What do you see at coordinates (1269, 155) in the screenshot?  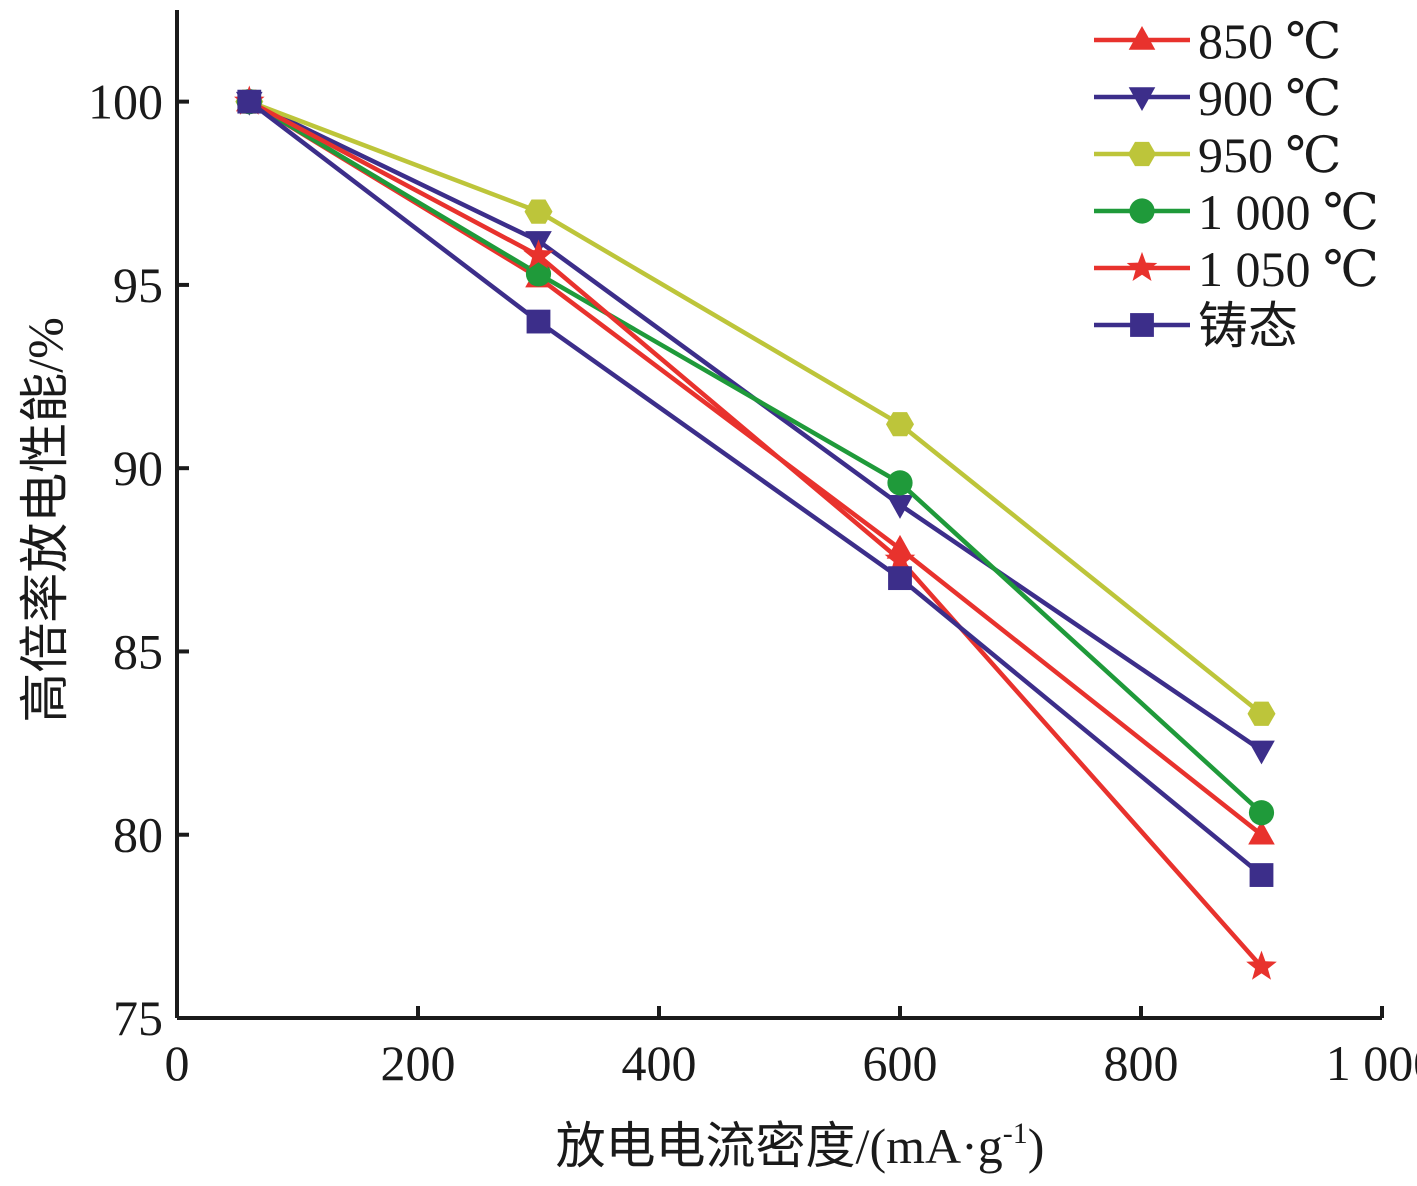 I see `legend-label: 950 ℃` at bounding box center [1269, 155].